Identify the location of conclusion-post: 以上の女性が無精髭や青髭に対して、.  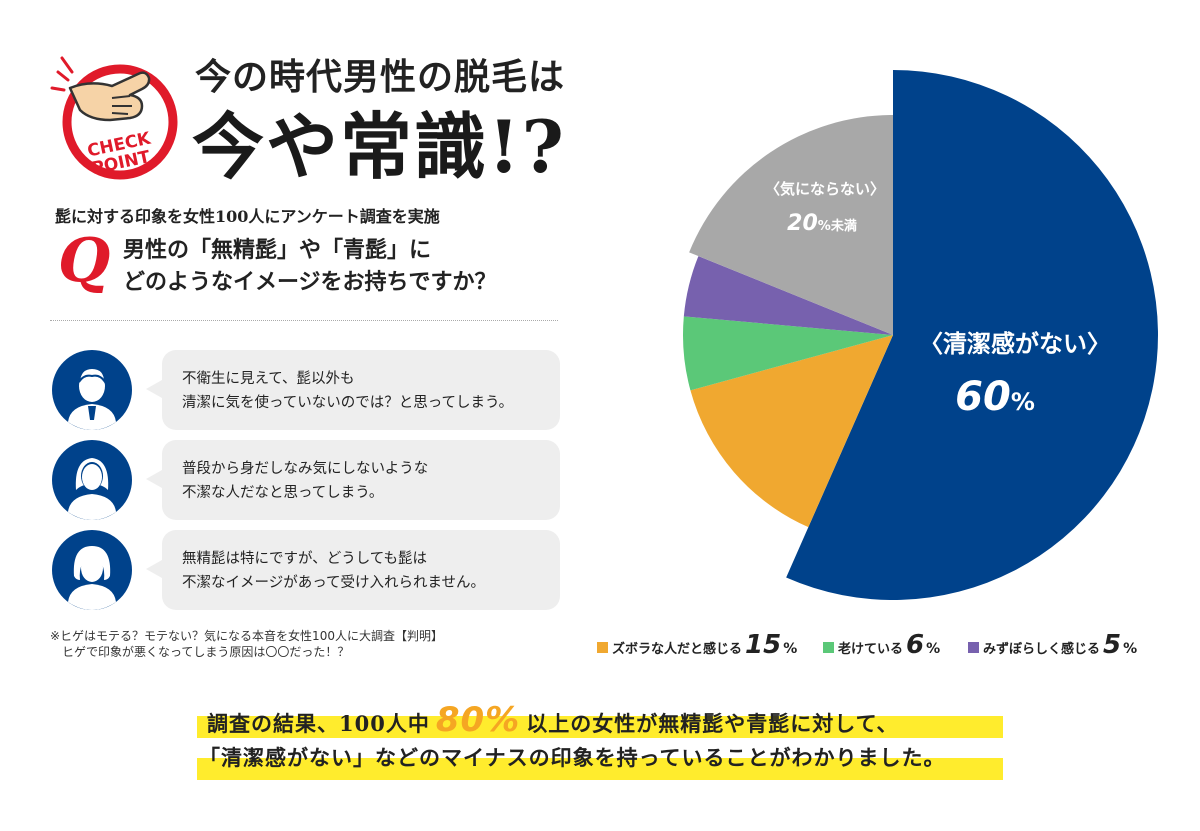
(712, 723).